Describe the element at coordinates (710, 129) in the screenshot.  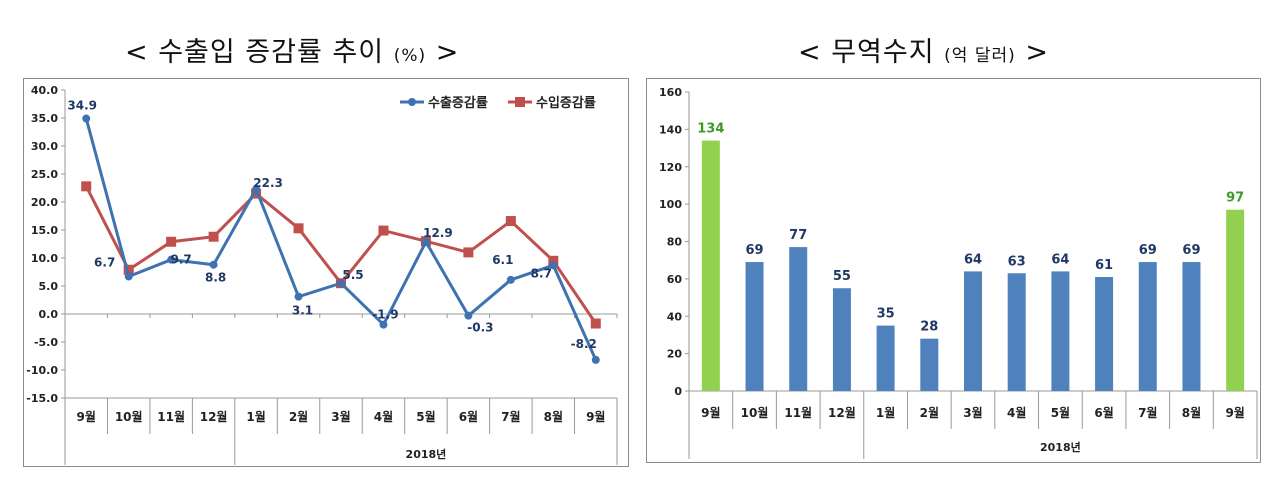
I see `bar-value-label: 134` at that location.